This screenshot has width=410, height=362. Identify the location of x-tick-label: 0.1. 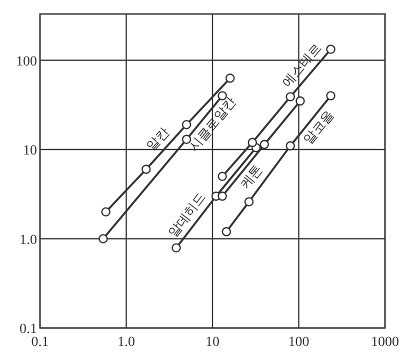
(40, 342).